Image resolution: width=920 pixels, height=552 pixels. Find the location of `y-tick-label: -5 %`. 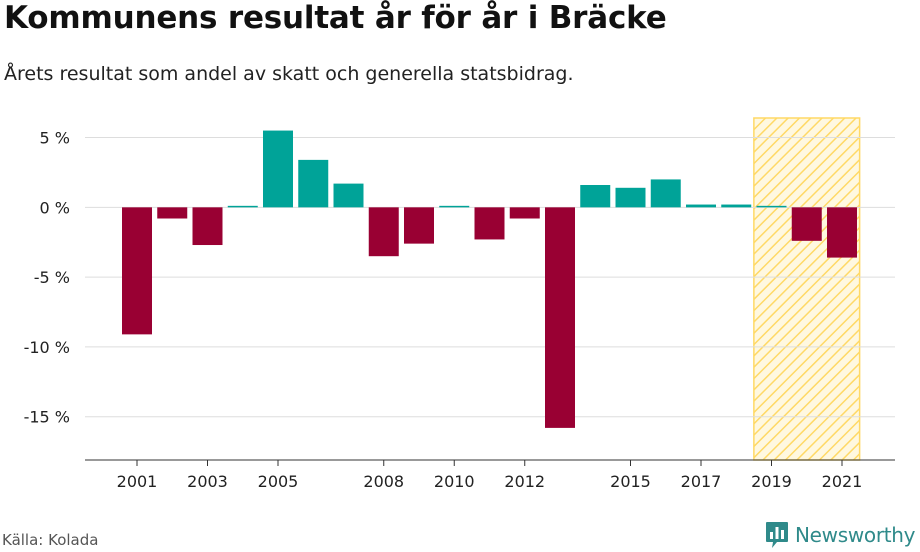

y-tick-label: -5 % is located at coordinates (52, 277).